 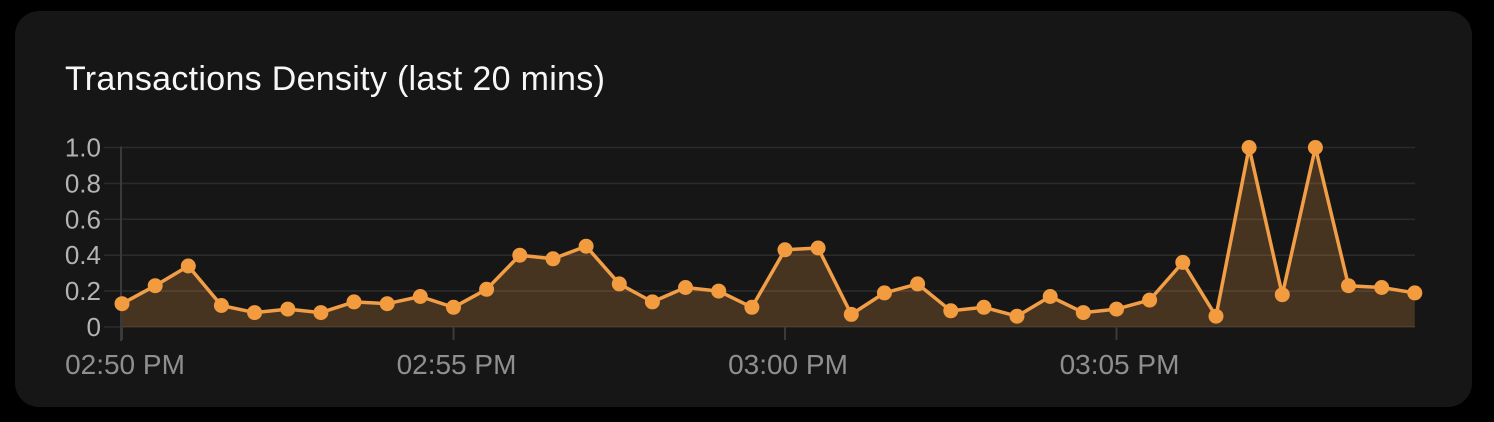 I want to click on x-tick-label: 02:50 PM, so click(x=125, y=364).